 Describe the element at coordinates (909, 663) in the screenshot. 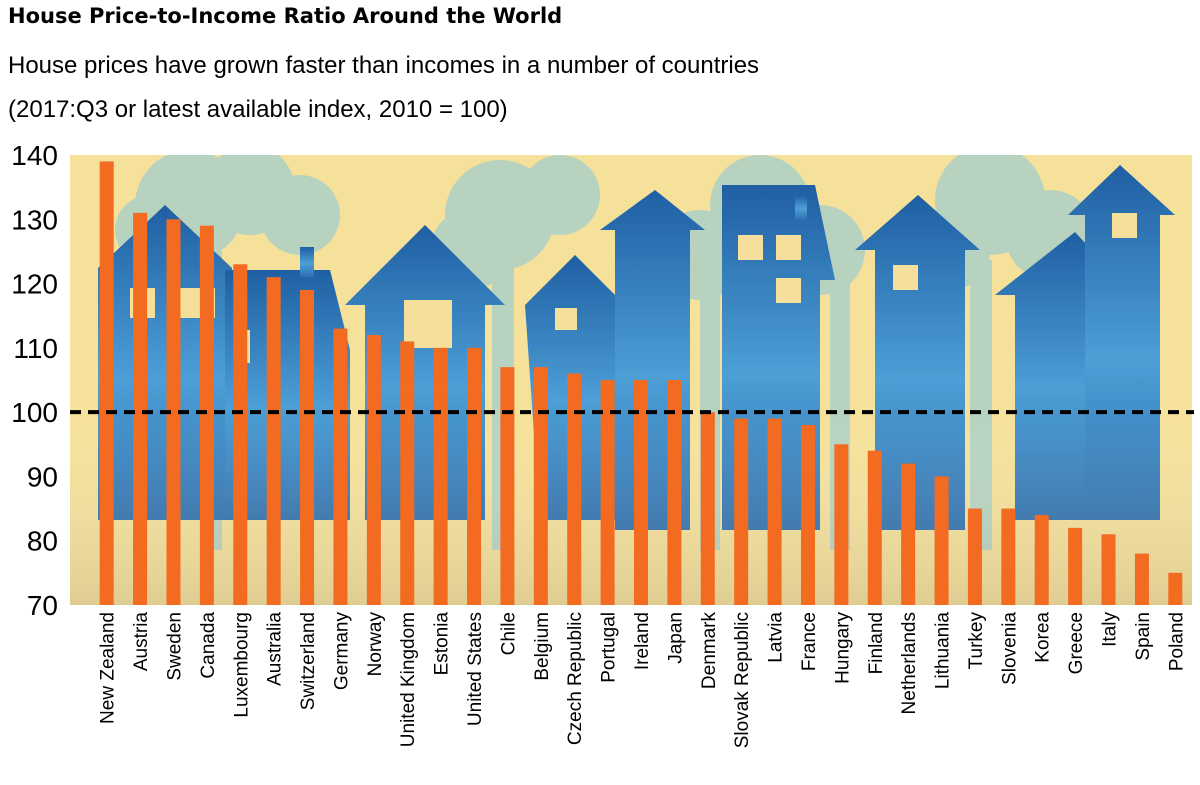

I see `x-tick-label: Netherlands` at that location.